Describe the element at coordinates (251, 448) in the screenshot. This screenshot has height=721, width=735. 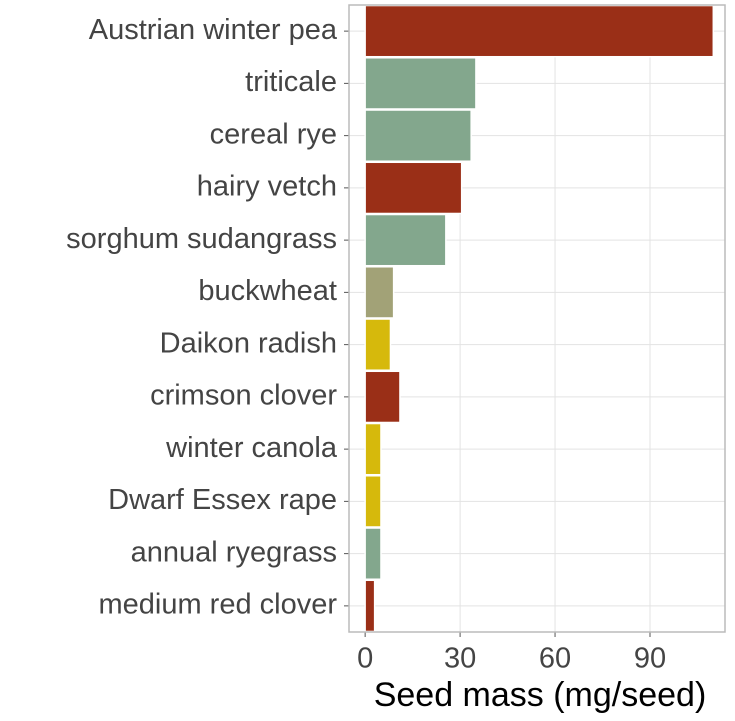
I see `y-tick-label: winter canola` at that location.